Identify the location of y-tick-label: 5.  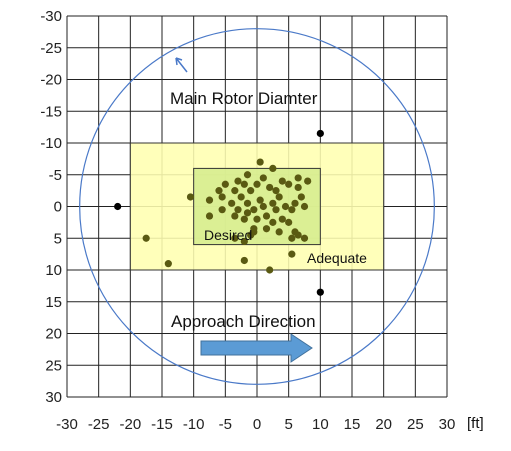
(58, 238).